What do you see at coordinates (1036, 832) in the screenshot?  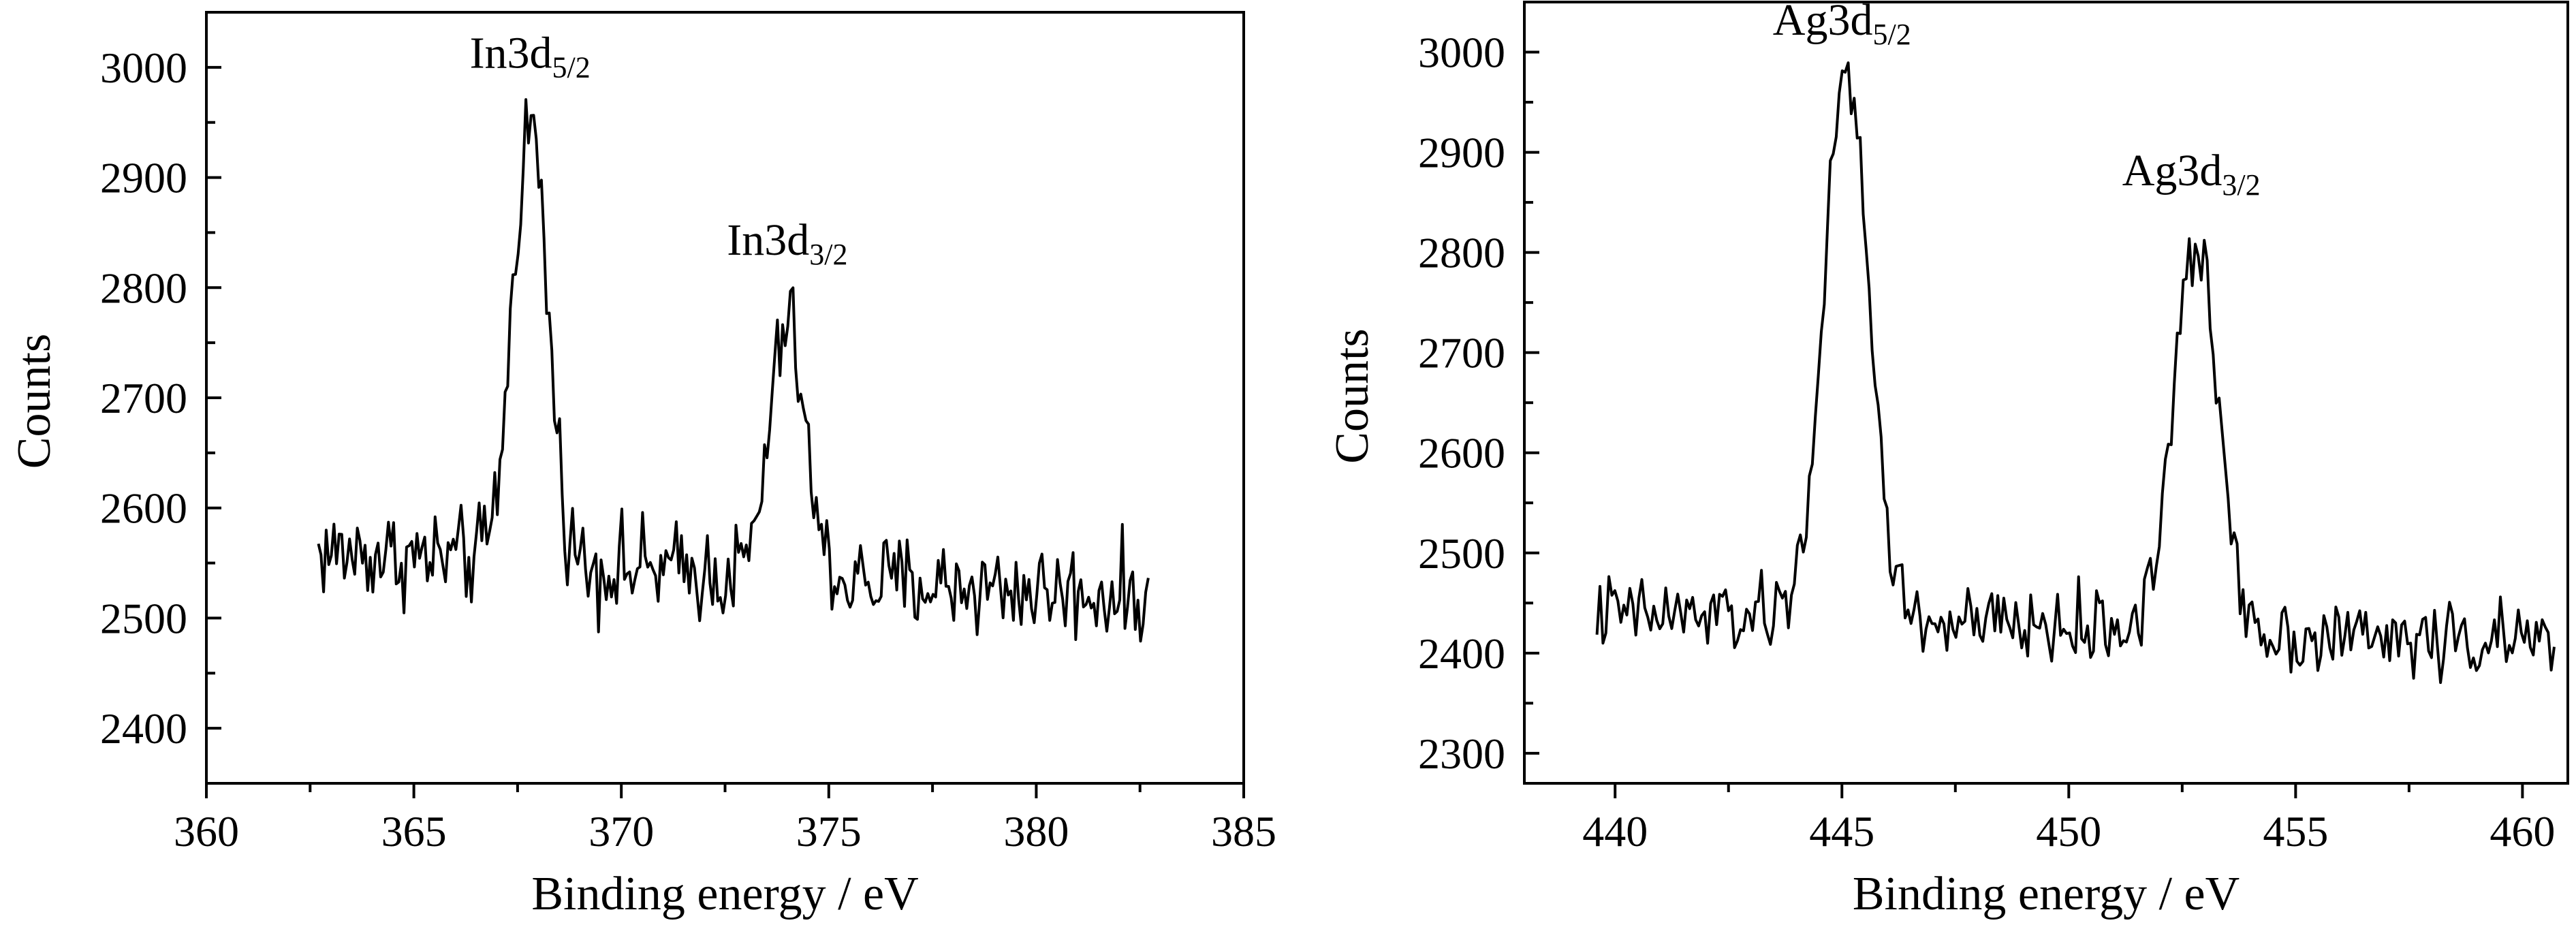 I see `x-tick-label: 380` at bounding box center [1036, 832].